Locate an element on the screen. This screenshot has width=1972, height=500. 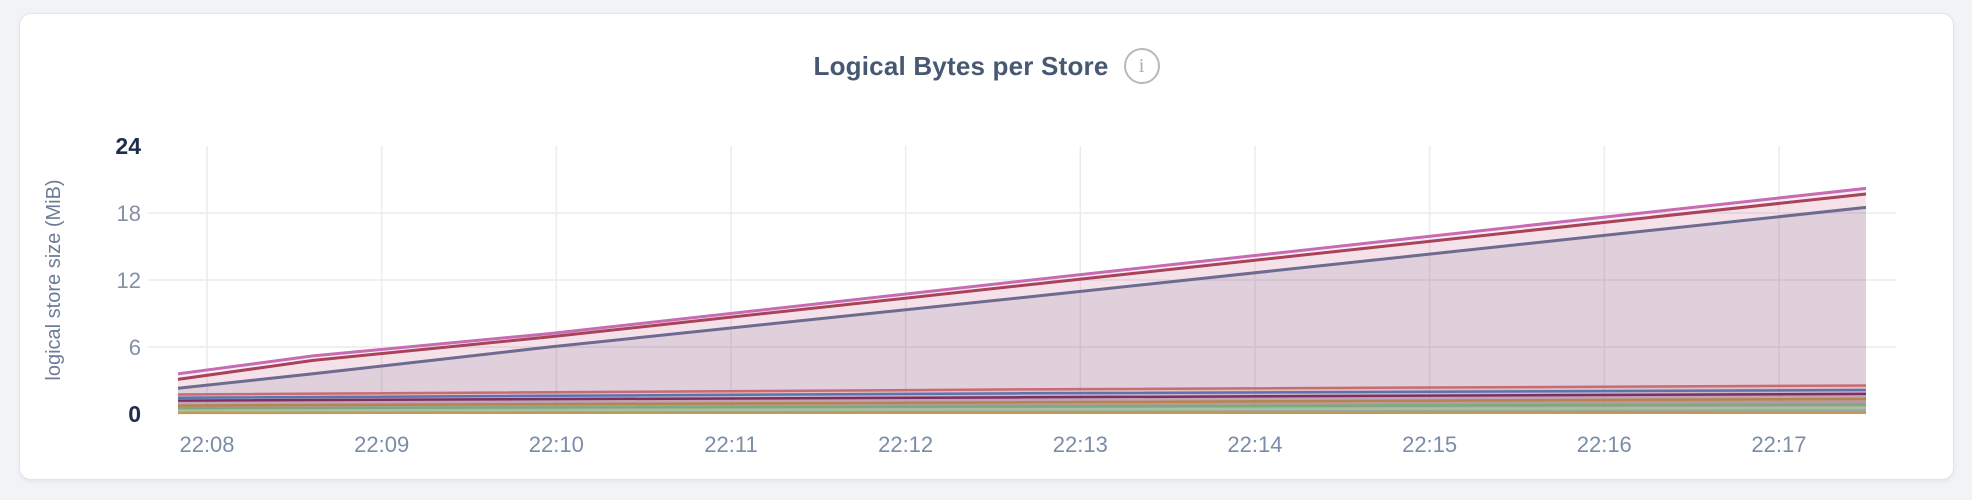
y-axis-title: logical store size (MiB) is located at coordinates (54, 279).